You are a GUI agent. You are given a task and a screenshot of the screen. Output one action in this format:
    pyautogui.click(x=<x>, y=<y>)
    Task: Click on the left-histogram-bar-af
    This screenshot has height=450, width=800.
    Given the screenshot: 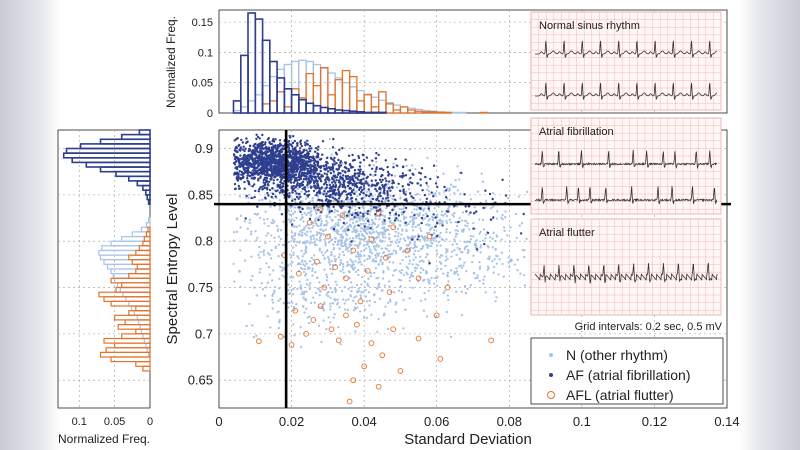 What is the action you would take?
    pyautogui.click(x=144, y=132)
    